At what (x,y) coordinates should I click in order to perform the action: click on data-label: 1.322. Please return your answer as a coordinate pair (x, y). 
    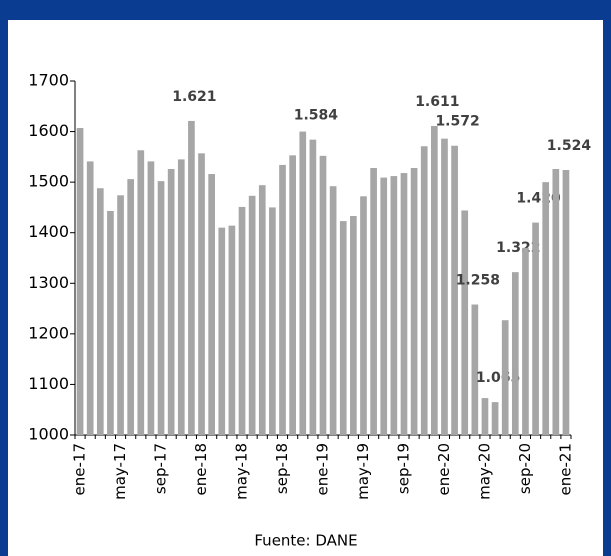
    Looking at the image, I should click on (518, 248).